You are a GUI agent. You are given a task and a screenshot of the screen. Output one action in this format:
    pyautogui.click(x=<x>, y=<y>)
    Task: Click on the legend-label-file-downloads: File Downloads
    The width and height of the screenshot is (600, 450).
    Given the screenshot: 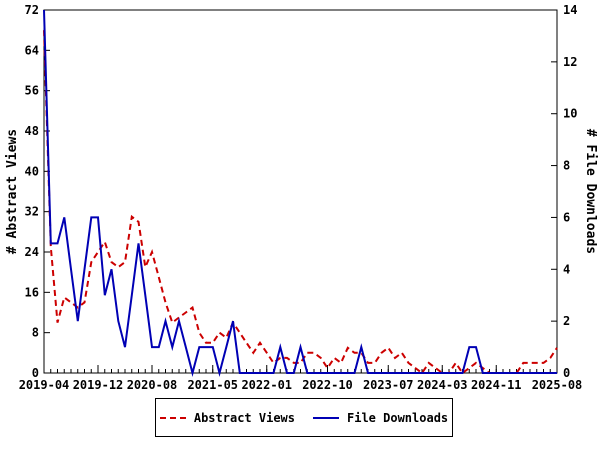 What is the action you would take?
    pyautogui.click(x=398, y=417)
    